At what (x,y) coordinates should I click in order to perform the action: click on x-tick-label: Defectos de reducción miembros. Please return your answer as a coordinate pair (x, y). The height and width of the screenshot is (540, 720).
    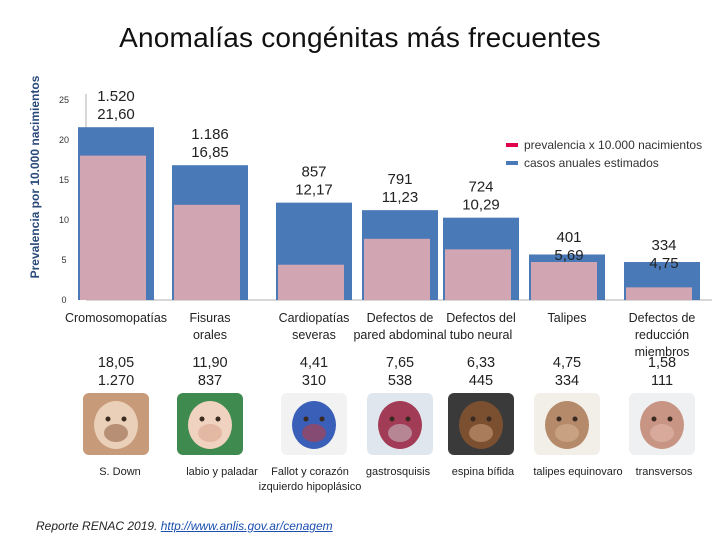
    Looking at the image, I should click on (662, 335).